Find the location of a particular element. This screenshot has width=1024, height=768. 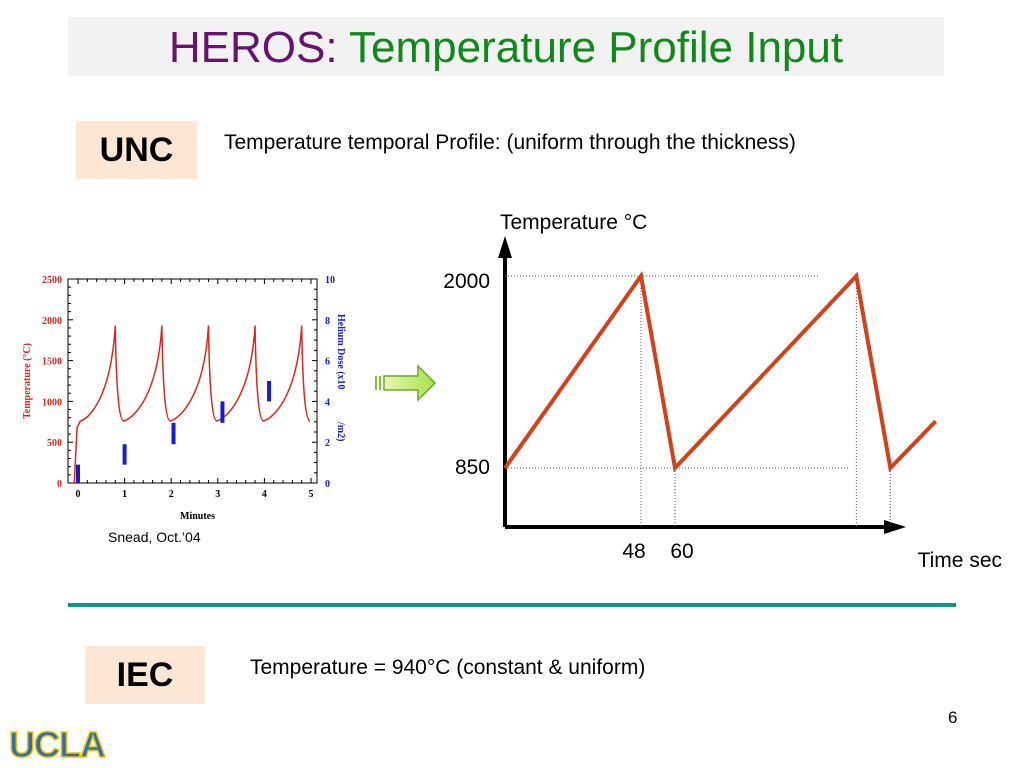

y2-tick-label: 4 is located at coordinates (327, 402).